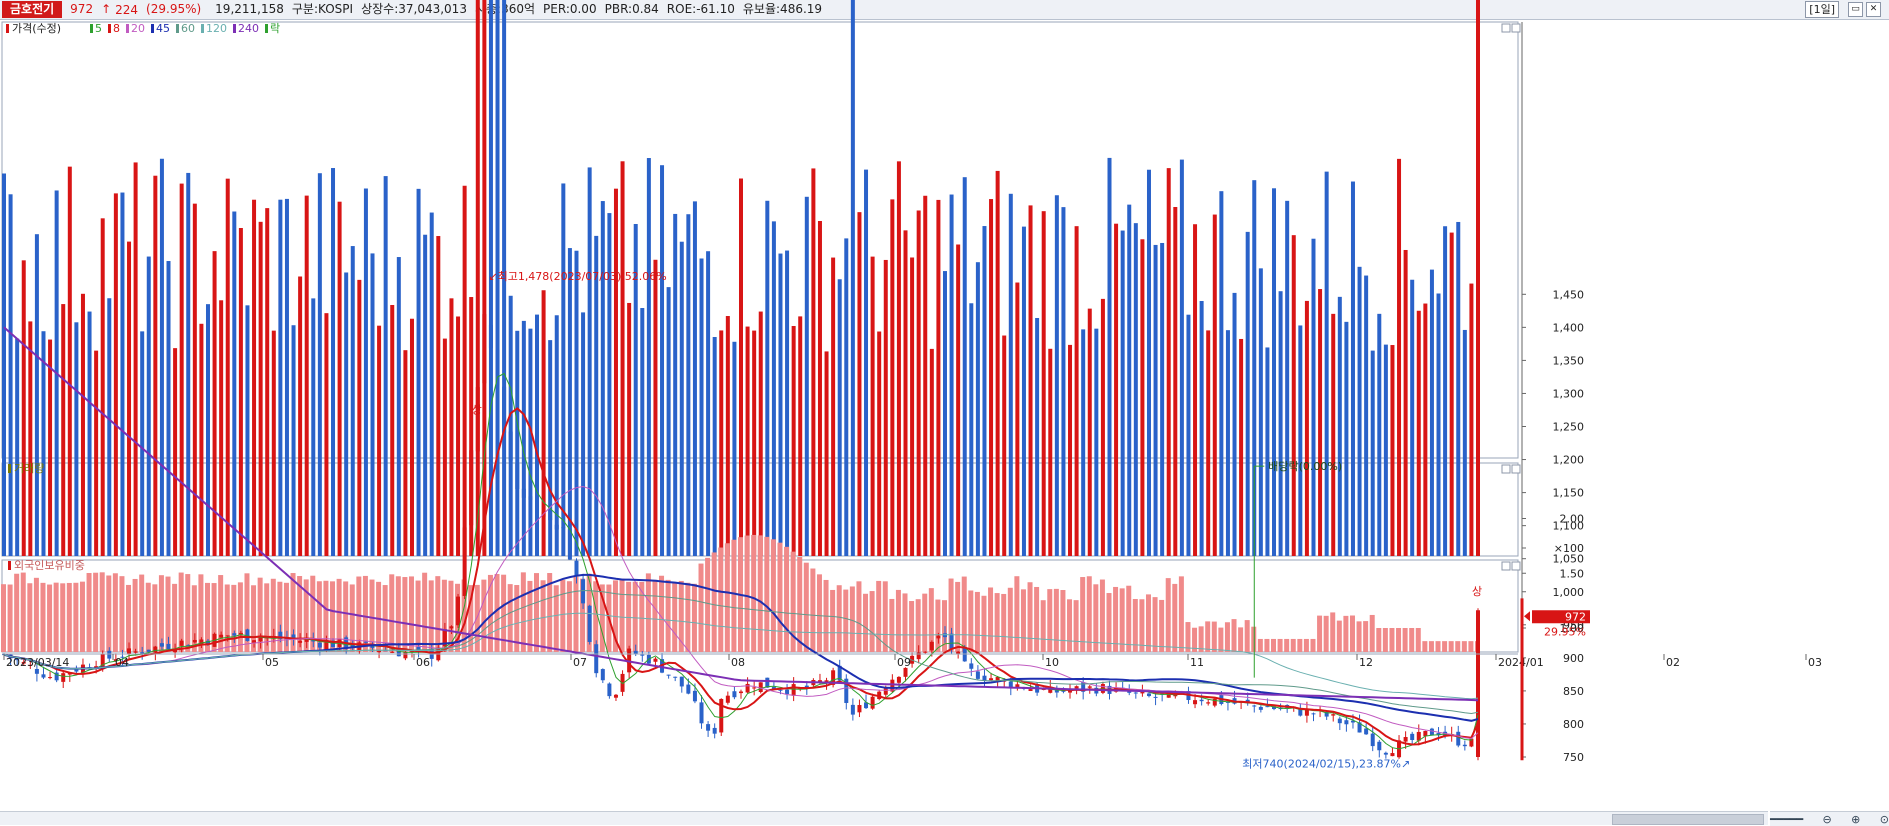 The height and width of the screenshot is (826, 1889). What do you see at coordinates (1569, 393) in the screenshot?
I see `price-tick-3: 1,300` at bounding box center [1569, 393].